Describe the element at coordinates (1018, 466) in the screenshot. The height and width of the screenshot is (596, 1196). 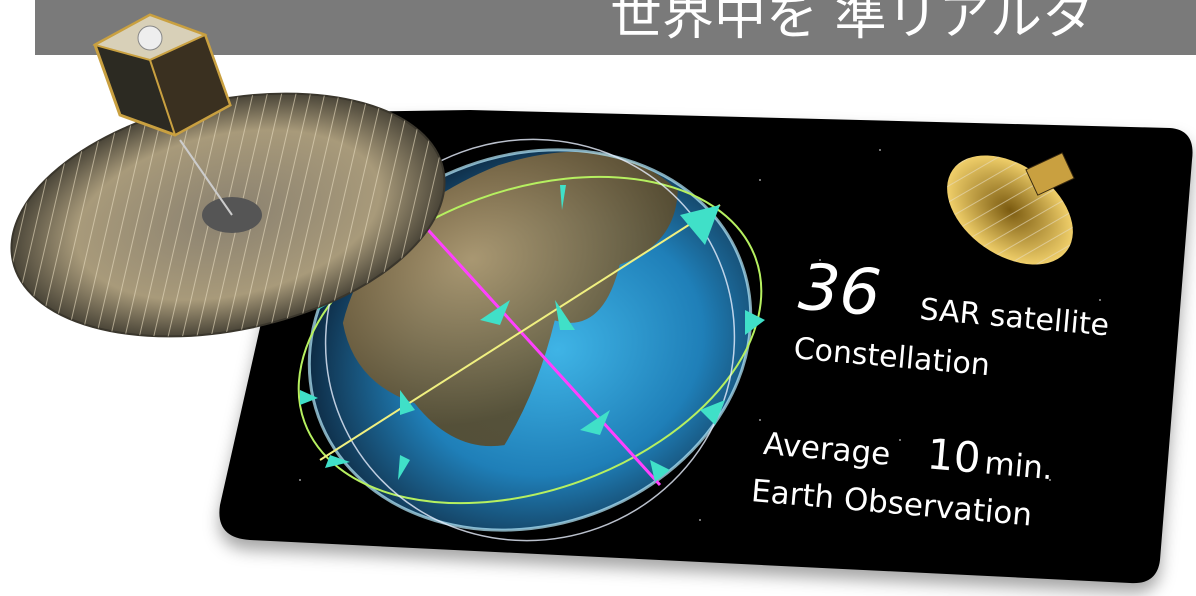
I see `average-unit: min.` at that location.